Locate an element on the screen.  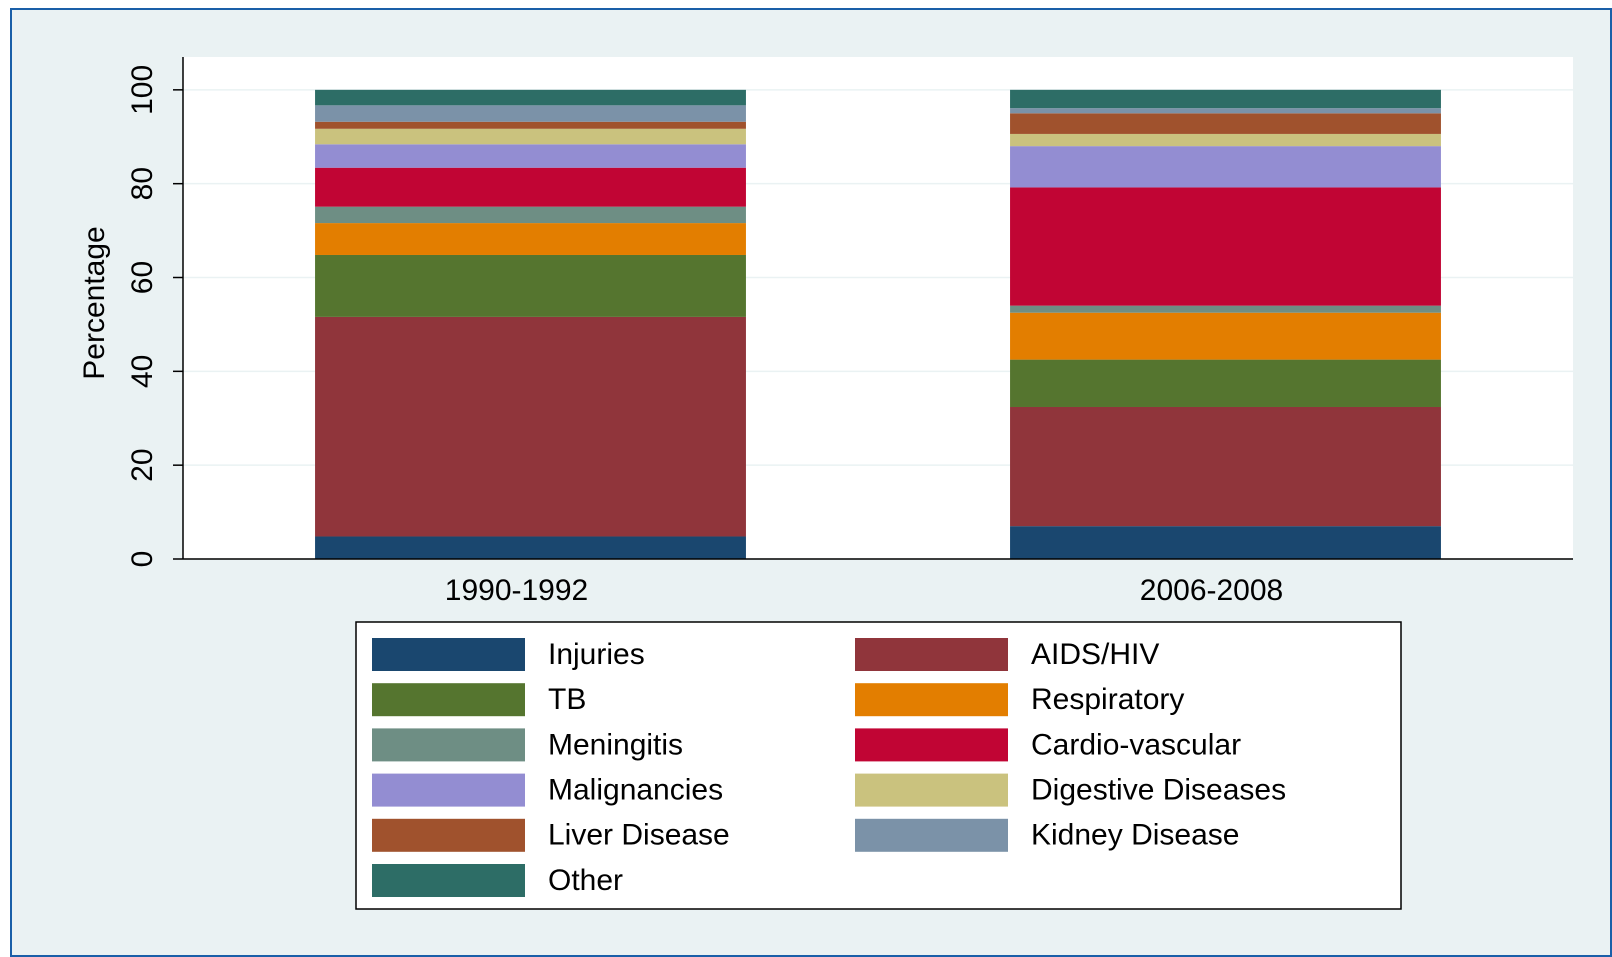
x-tick-label: 2006-2008 is located at coordinates (1211, 590).